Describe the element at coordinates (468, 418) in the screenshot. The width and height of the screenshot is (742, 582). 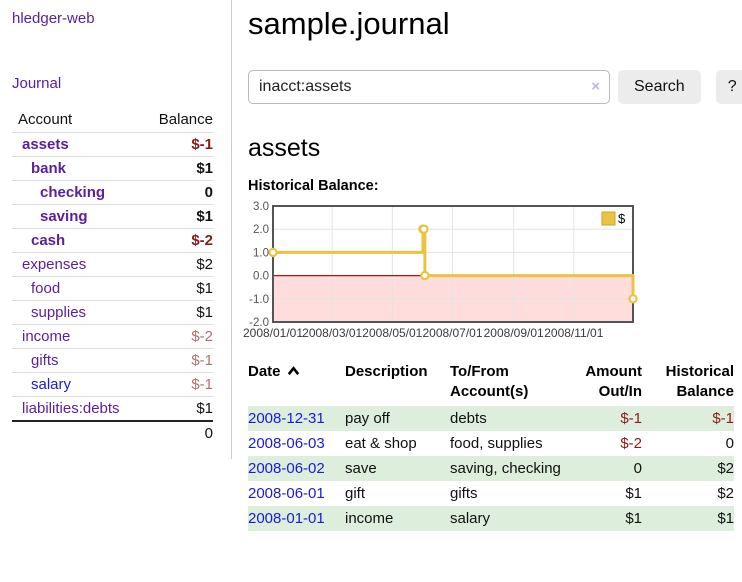
I see `accounts-cell: debts` at that location.